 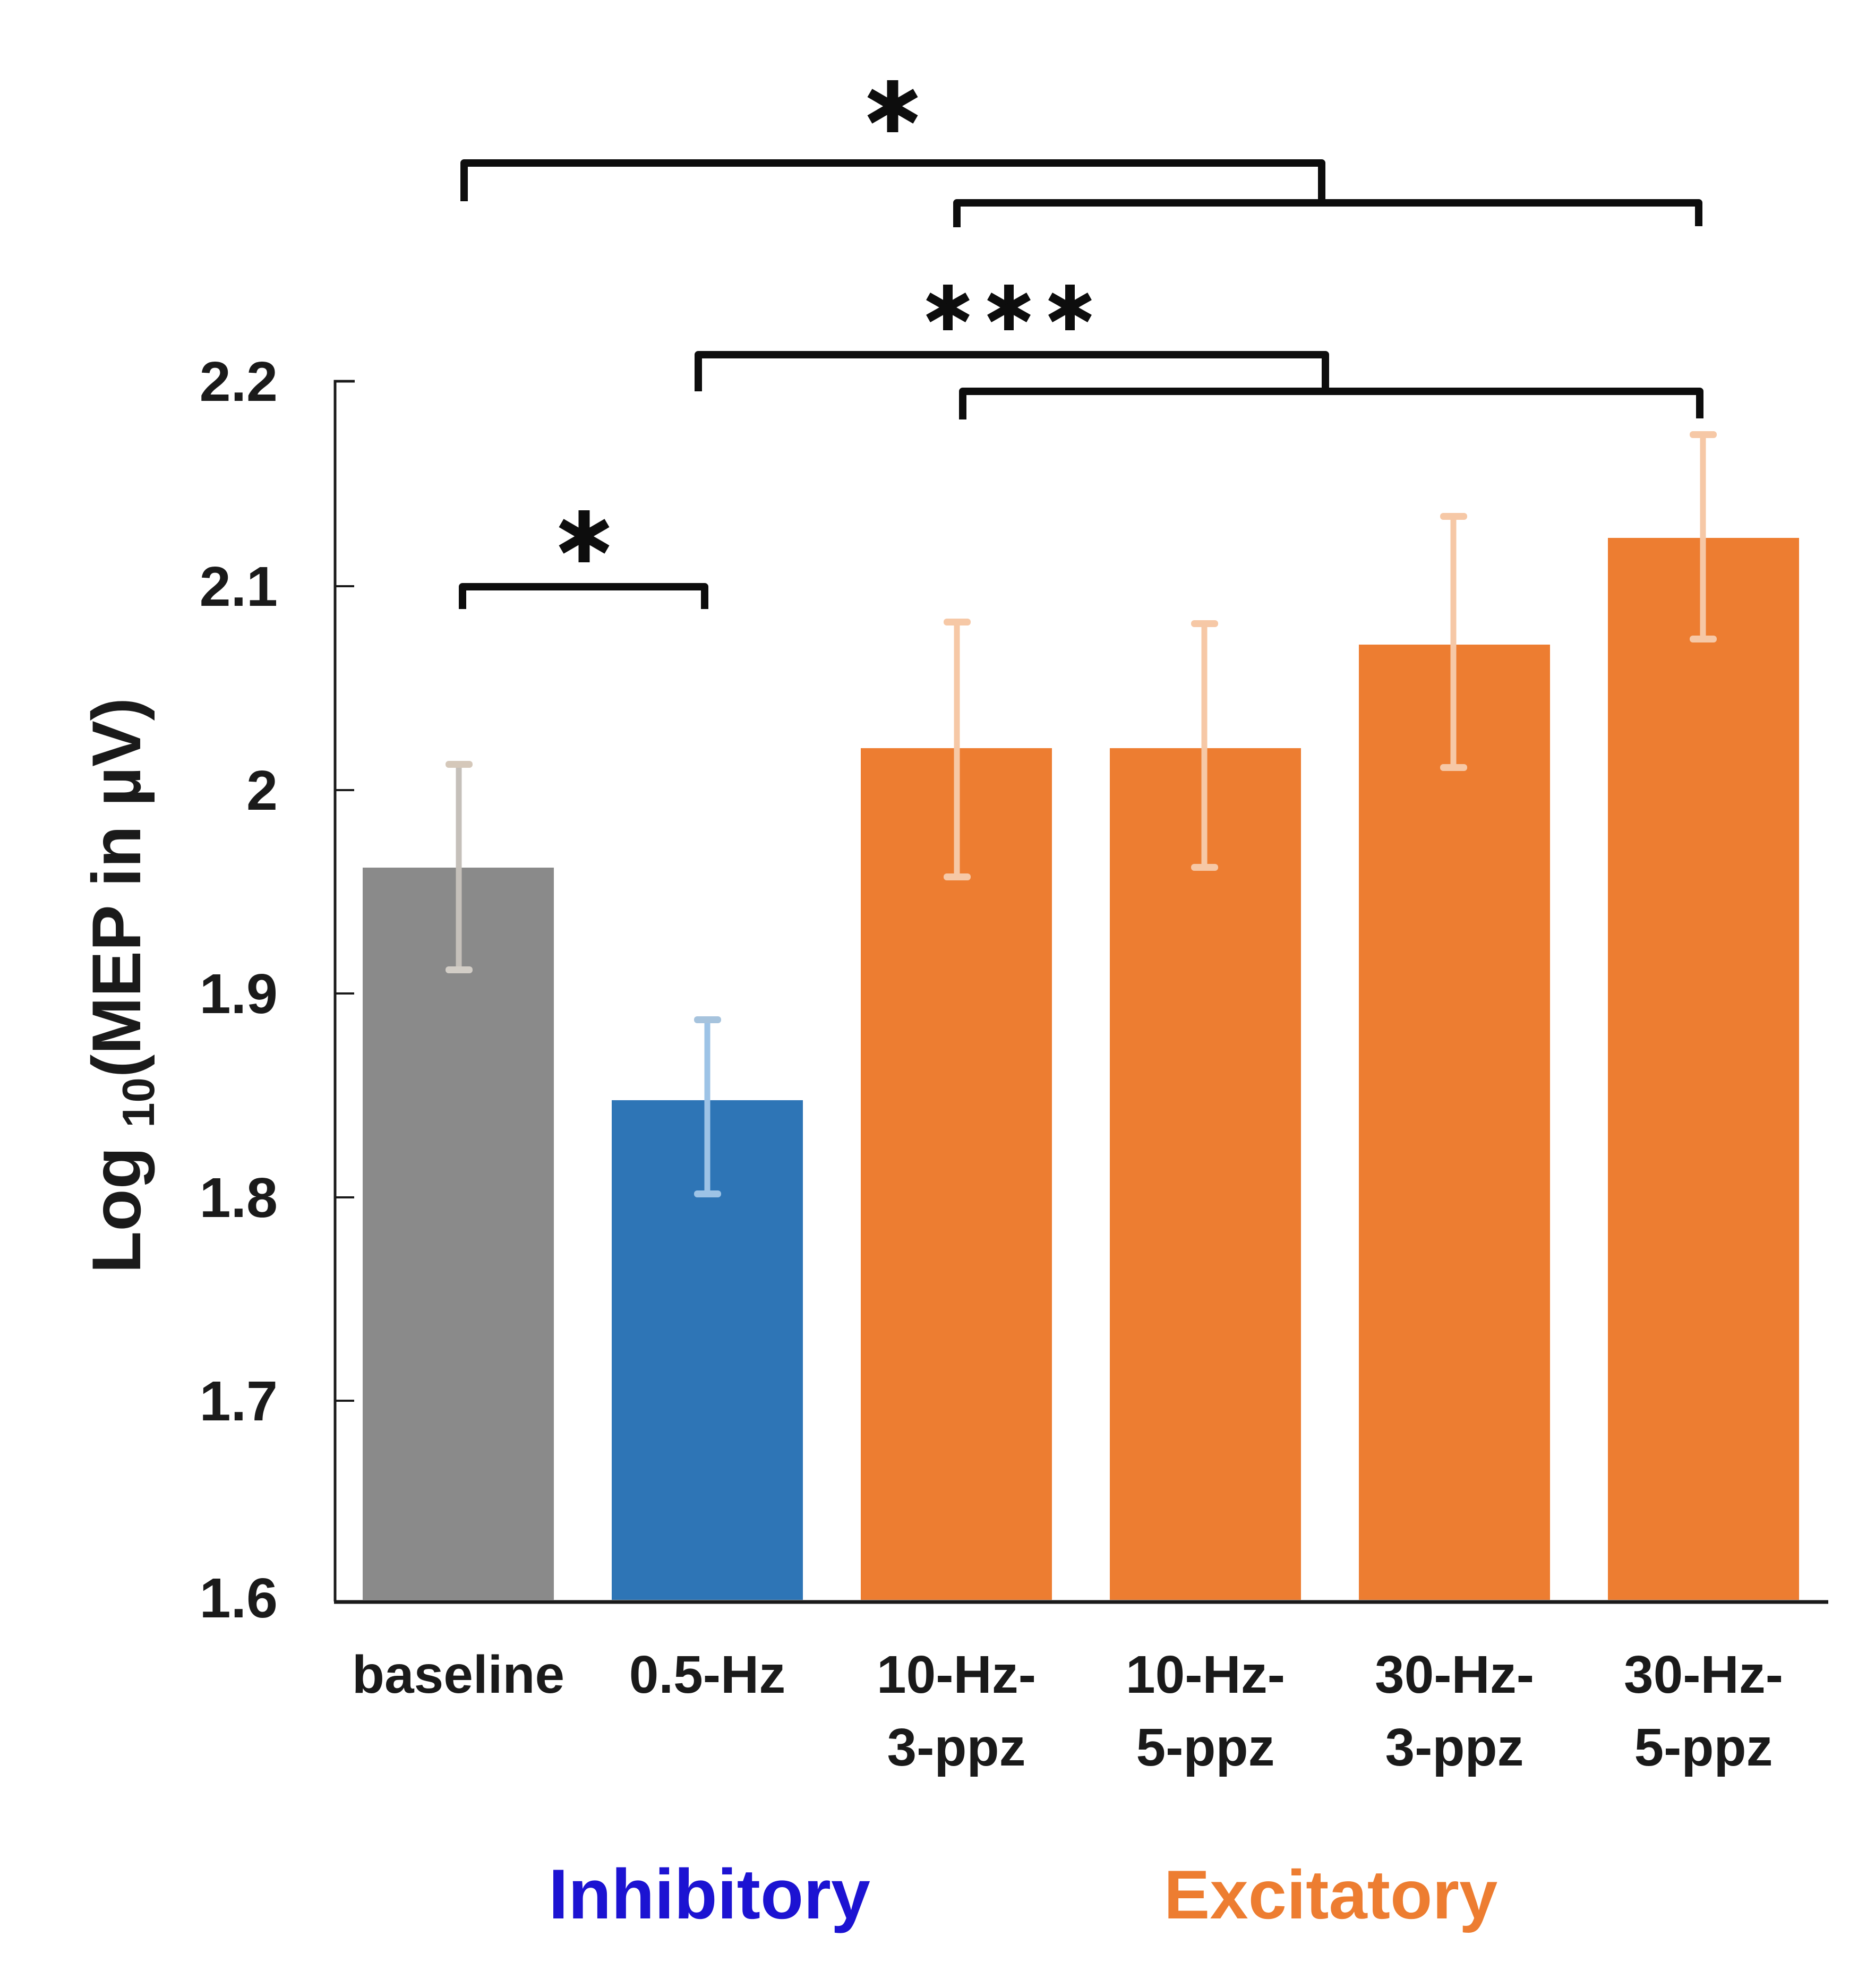 I want to click on svg-text: 1.6, so click(x=239, y=1598).